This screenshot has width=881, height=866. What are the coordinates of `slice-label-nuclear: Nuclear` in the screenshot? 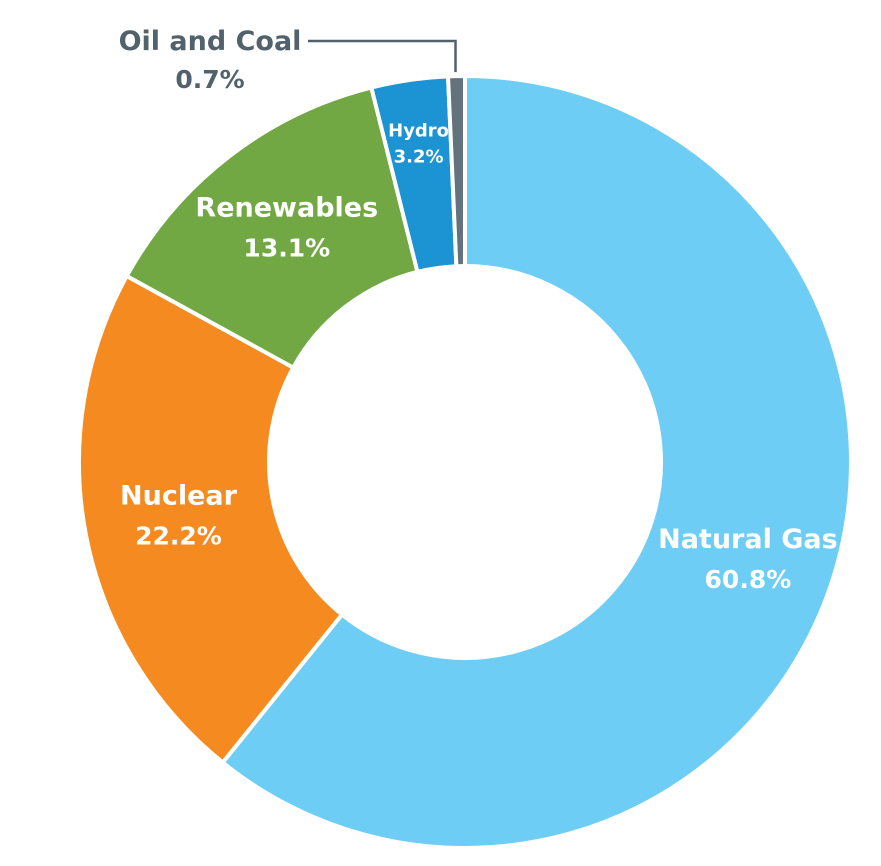 It's located at (179, 496).